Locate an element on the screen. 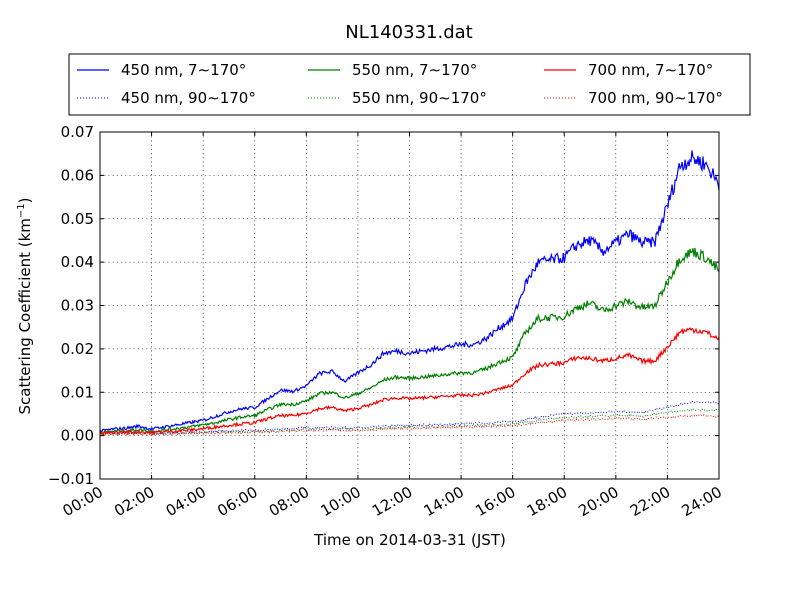  legend-label: 450 nm, 90∼170° is located at coordinates (188, 98).